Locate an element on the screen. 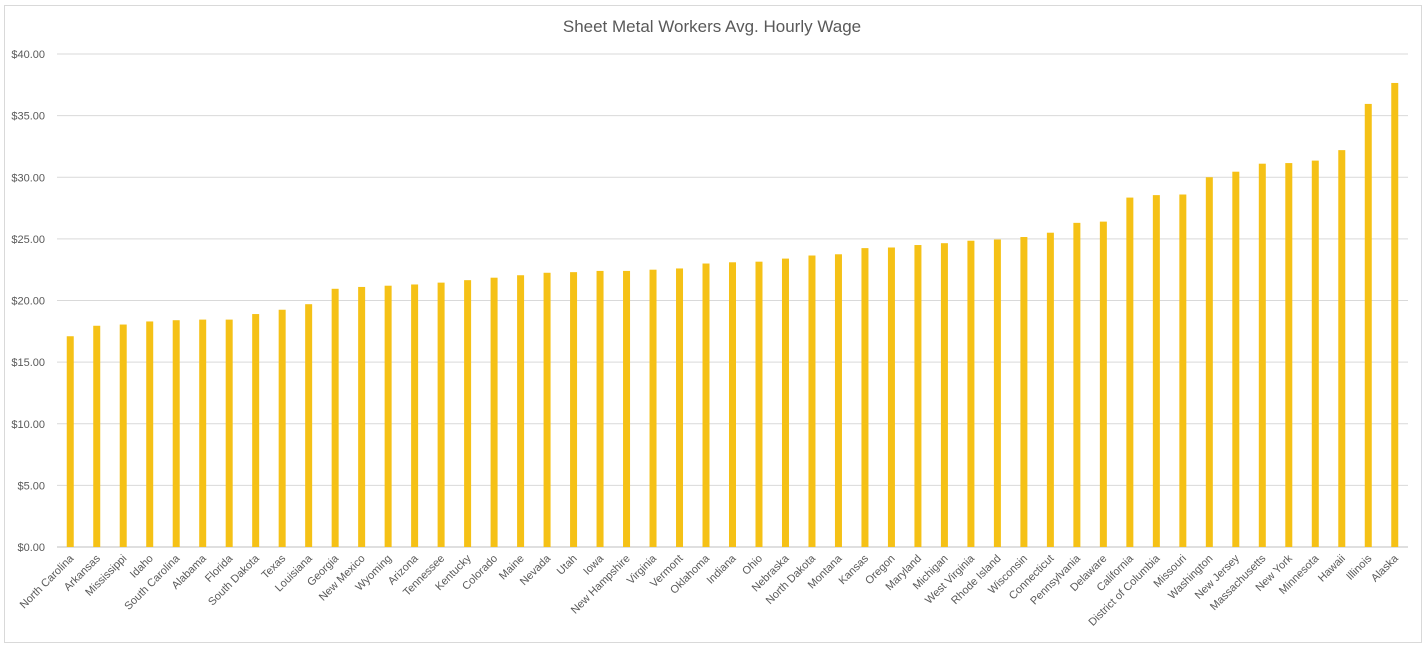 The width and height of the screenshot is (1428, 649). x-tick-label: Utah is located at coordinates (567, 565).